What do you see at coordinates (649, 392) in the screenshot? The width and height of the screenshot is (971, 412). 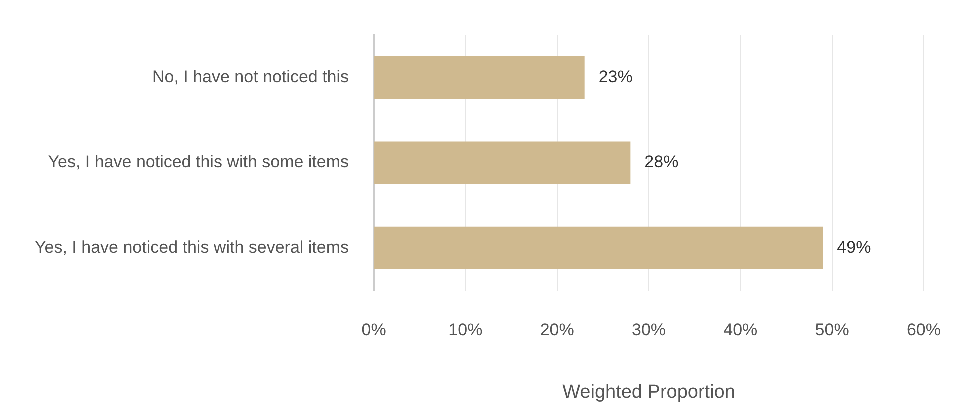 I see `x-axis-title: Weighted Proportion` at bounding box center [649, 392].